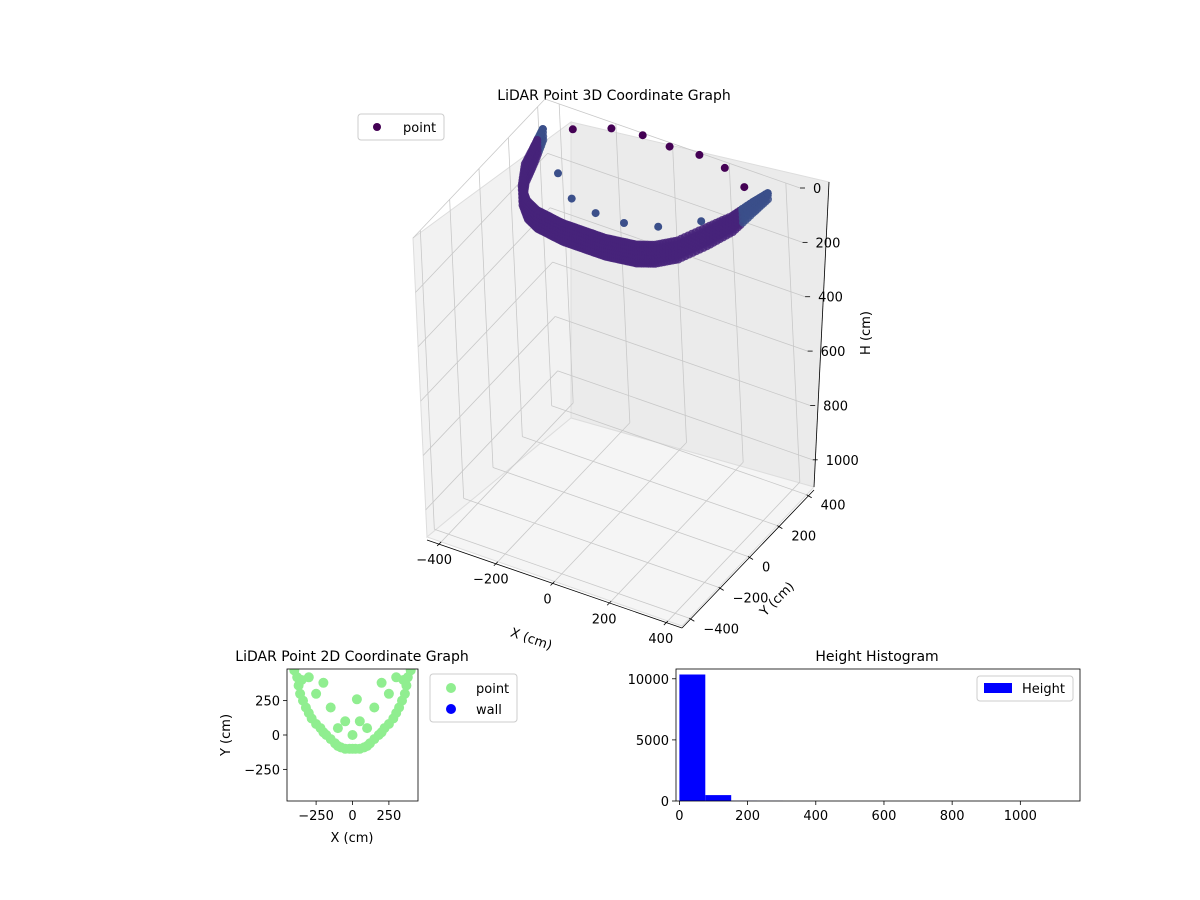  I want to click on z-axis-label-3d: H (cm), so click(866, 333).